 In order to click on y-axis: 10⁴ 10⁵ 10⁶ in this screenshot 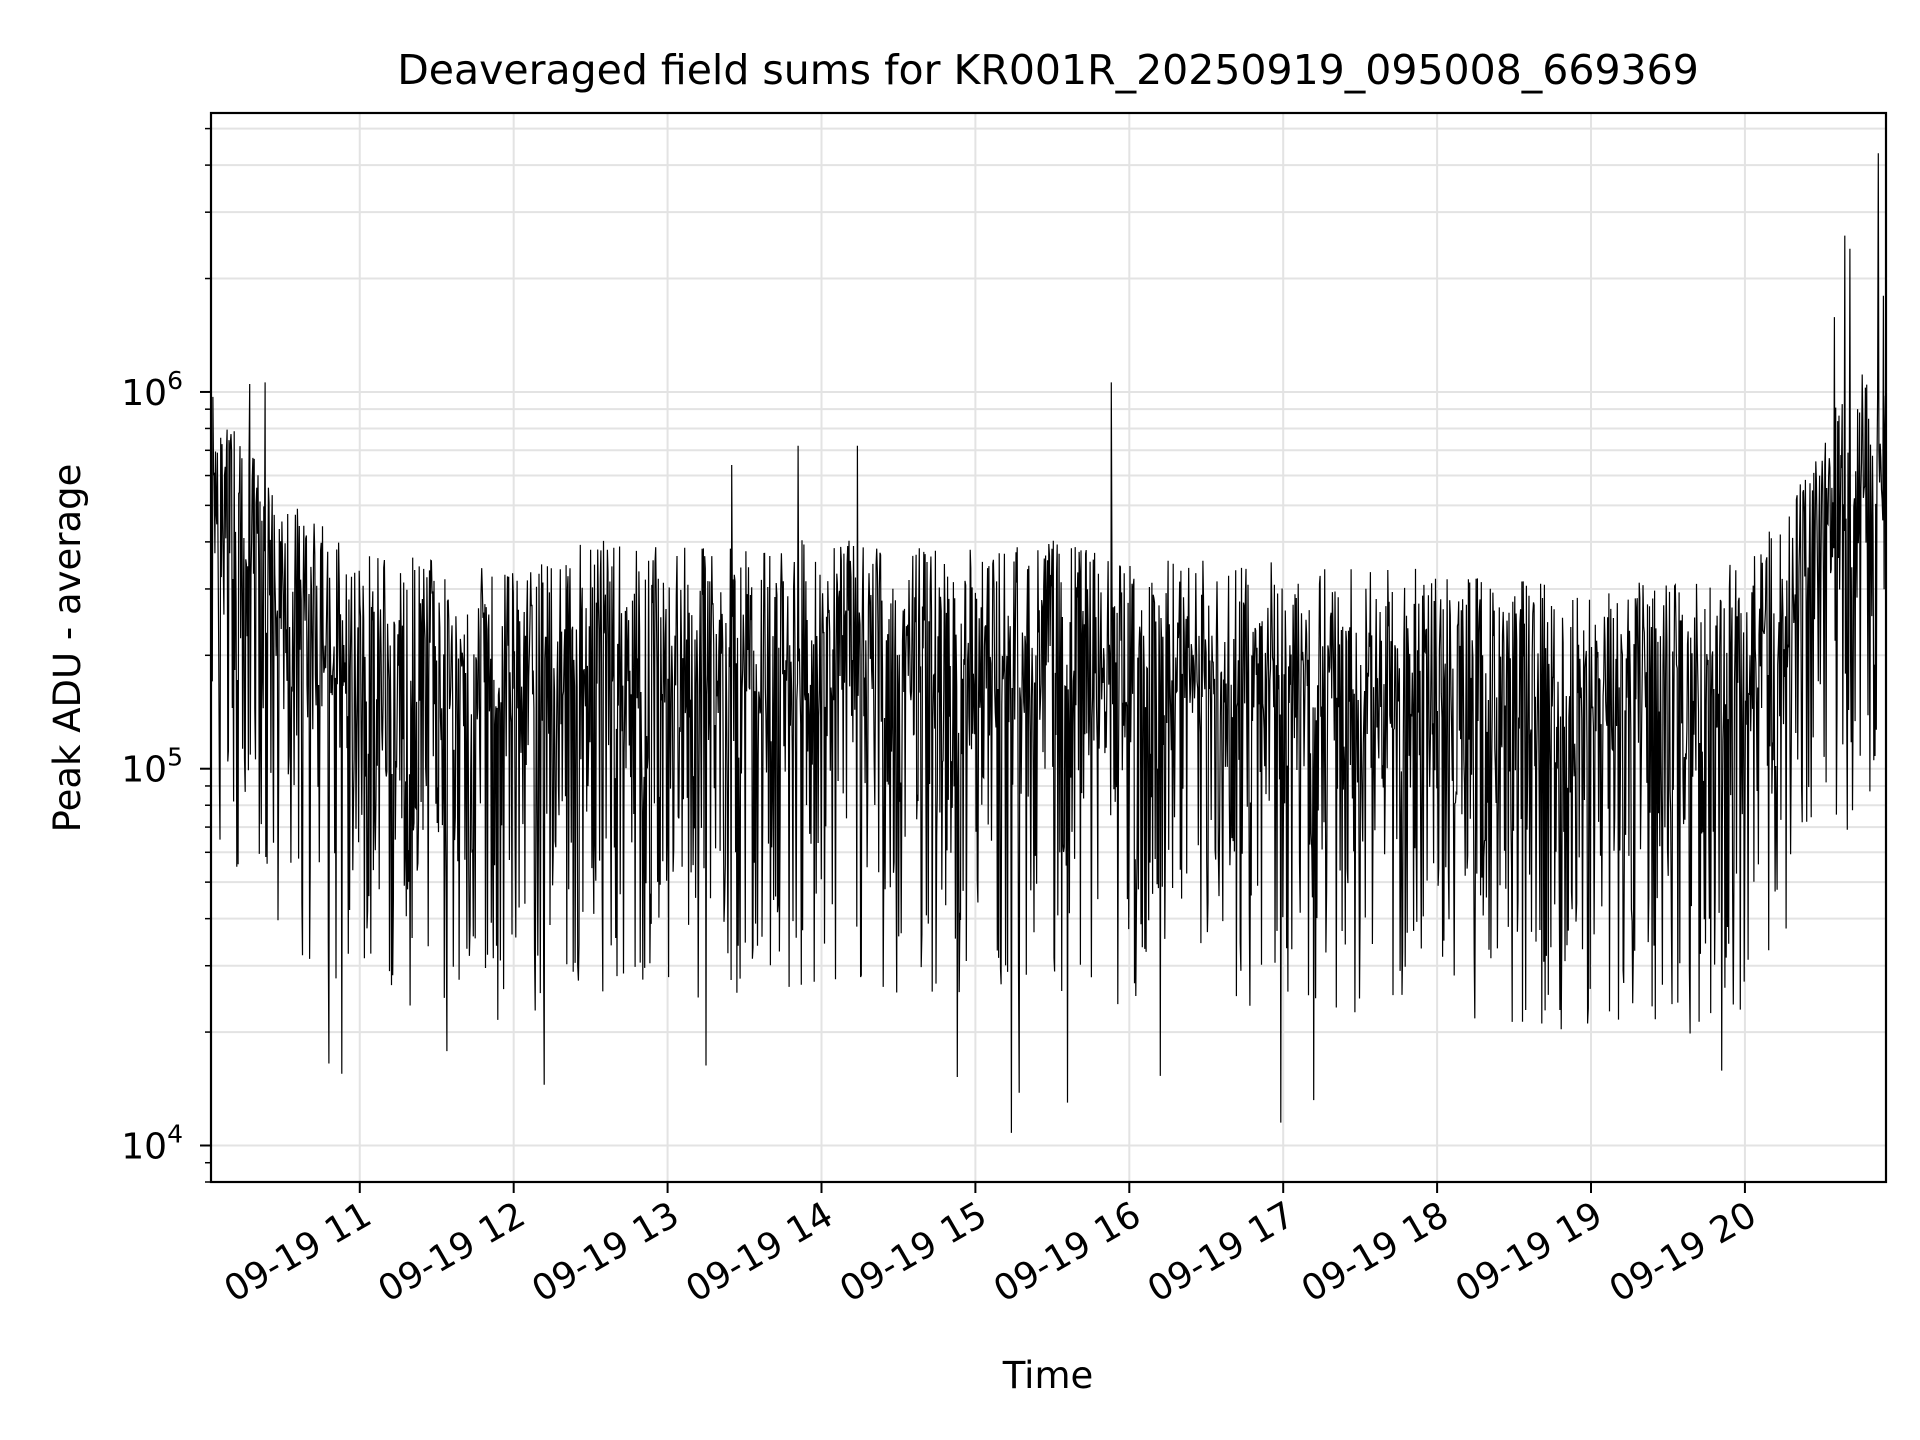, I will do `click(166, 655)`.